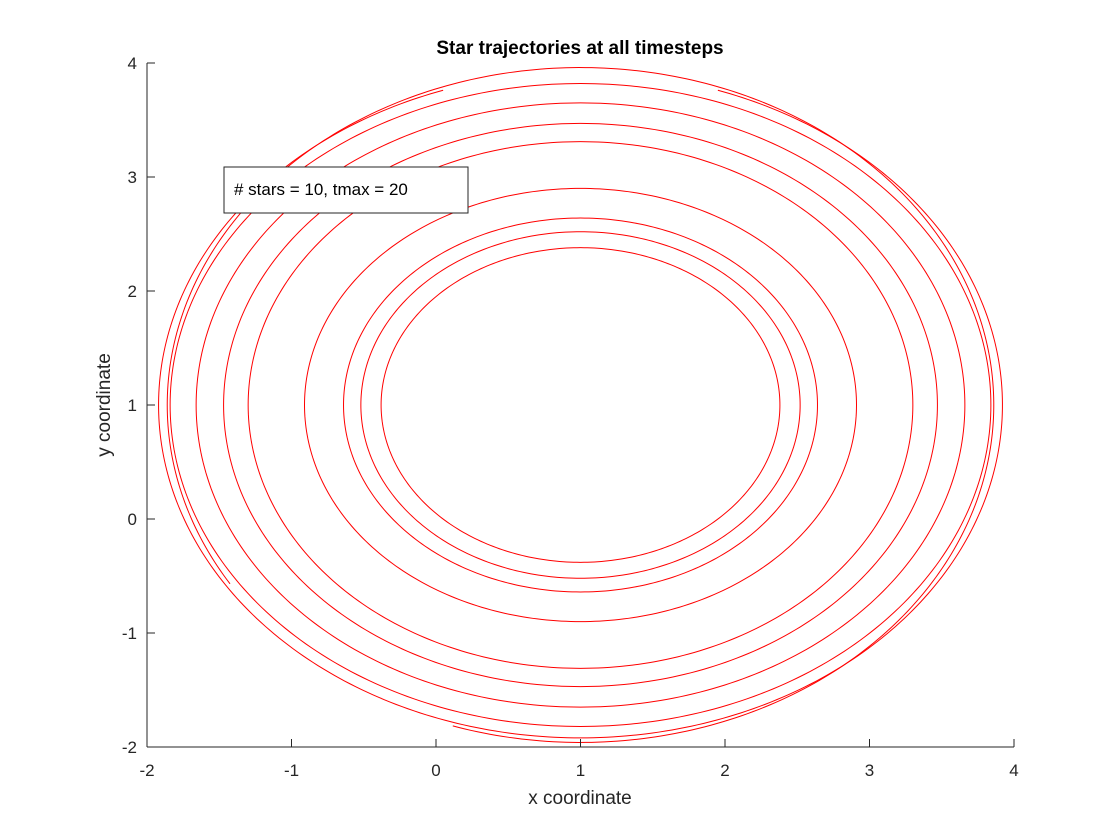 This screenshot has width=1120, height=840. I want to click on x-tick-label: -1, so click(291, 770).